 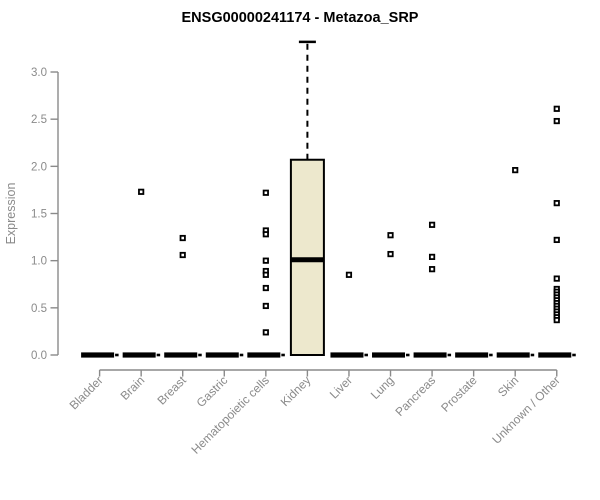 What do you see at coordinates (241, 355) in the screenshot?
I see `whisker-cap-gastric` at bounding box center [241, 355].